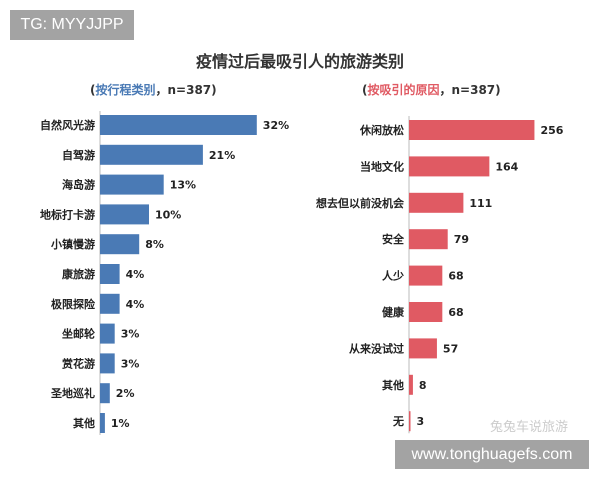 This screenshot has width=600, height=480. What do you see at coordinates (529, 427) in the screenshot?
I see `watermark: 兔兔车说旅游` at bounding box center [529, 427].